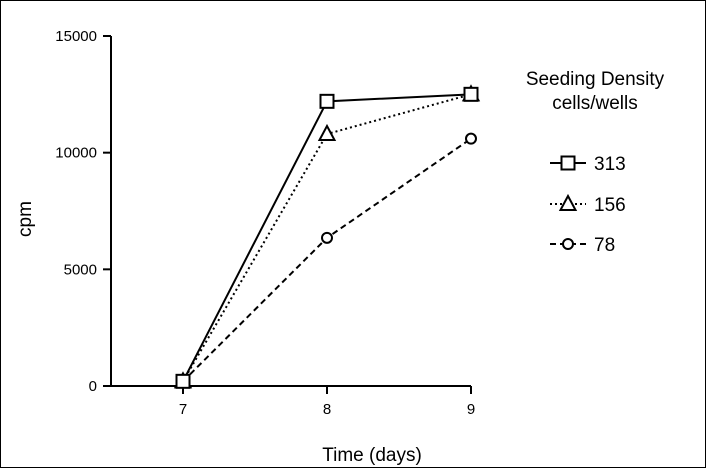 Image resolution: width=706 pixels, height=468 pixels. I want to click on legend-item-156: 156, so click(588, 204).